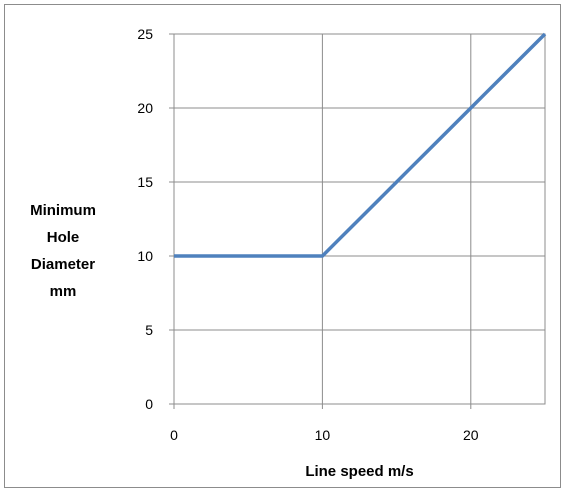 The image size is (568, 494). Describe the element at coordinates (145, 256) in the screenshot. I see `y-tick-label: 10` at that location.